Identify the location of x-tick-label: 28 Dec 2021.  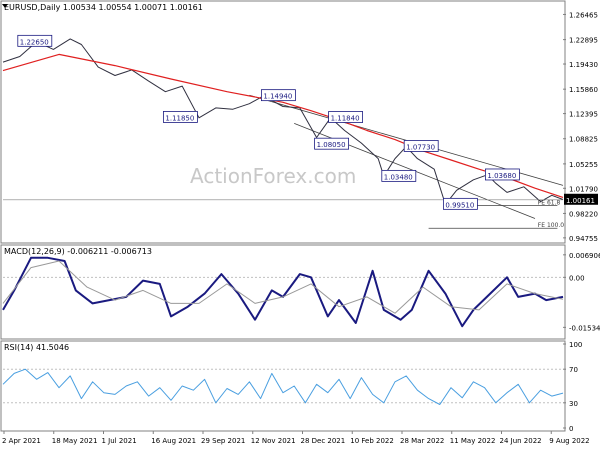
(323, 441).